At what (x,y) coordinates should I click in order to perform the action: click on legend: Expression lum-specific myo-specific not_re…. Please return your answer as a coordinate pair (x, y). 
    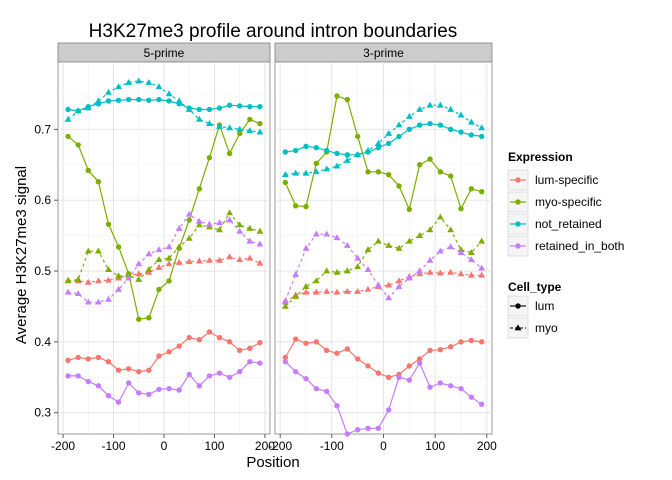
    Looking at the image, I should click on (565, 244).